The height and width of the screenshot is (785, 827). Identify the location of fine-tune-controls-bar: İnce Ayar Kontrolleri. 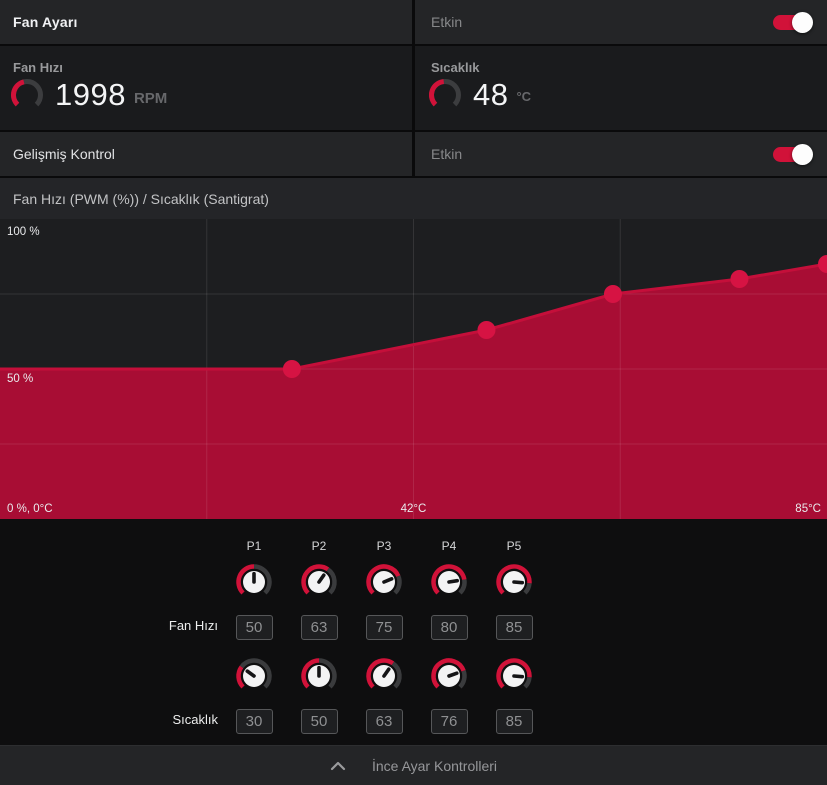
(413, 765).